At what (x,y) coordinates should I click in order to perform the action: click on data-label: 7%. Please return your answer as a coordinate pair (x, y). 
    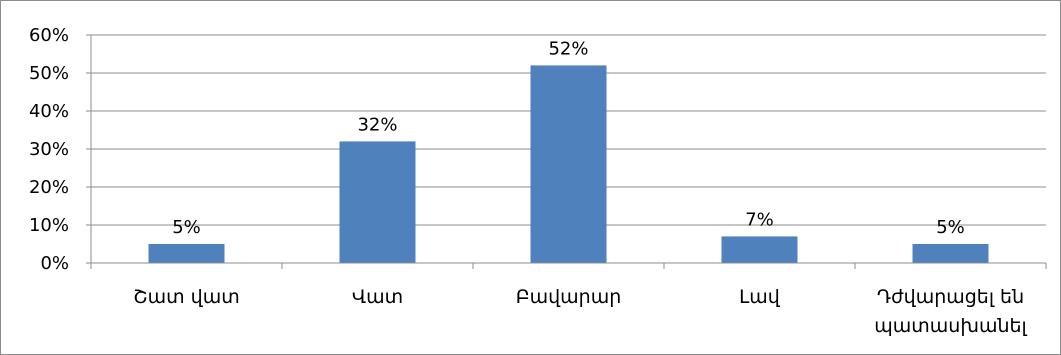
    Looking at the image, I should click on (759, 219).